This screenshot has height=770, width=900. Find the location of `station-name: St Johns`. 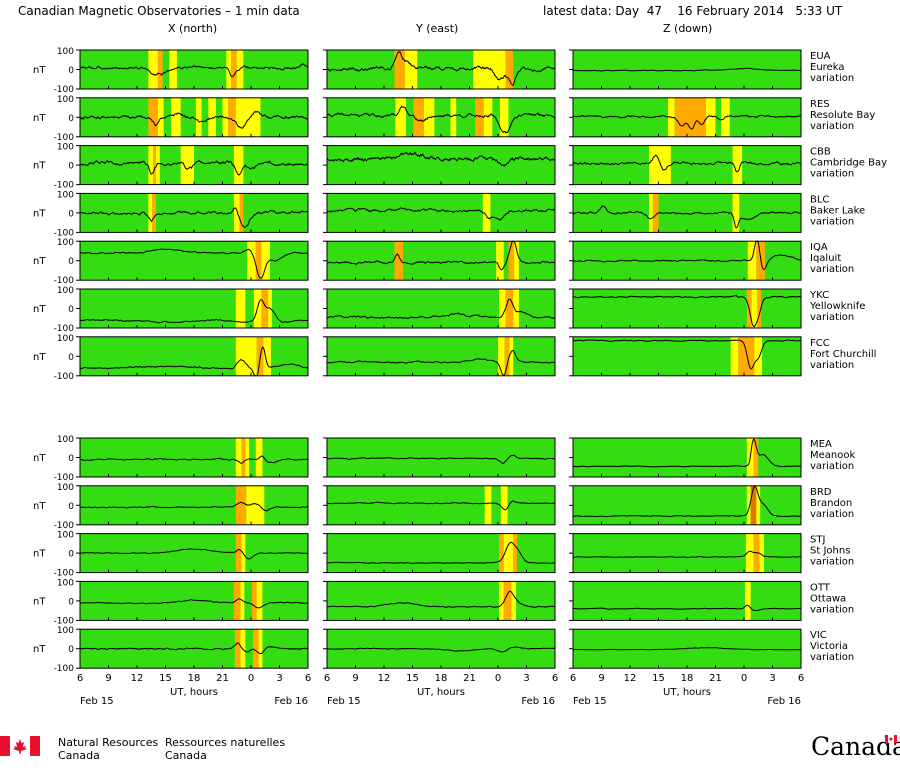

station-name: St Johns is located at coordinates (830, 551).